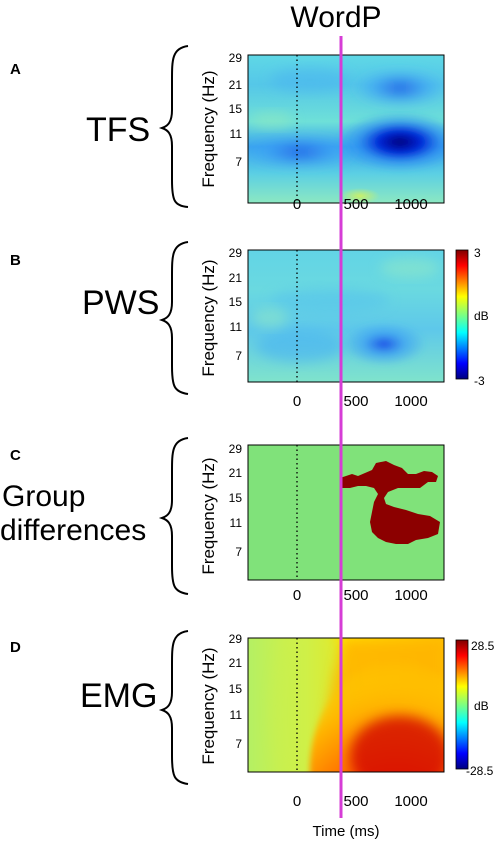 This screenshot has width=504, height=850. I want to click on heatmap-d, so click(346, 705).